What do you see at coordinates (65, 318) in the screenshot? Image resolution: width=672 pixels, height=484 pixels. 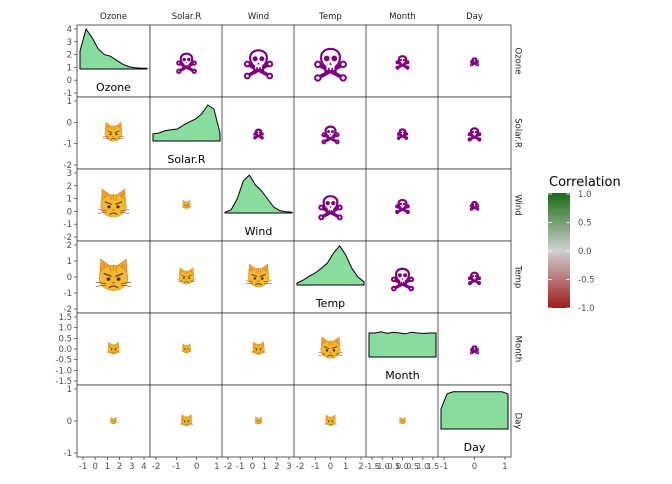 I see `y-tick-label: 1.5` at bounding box center [65, 318].